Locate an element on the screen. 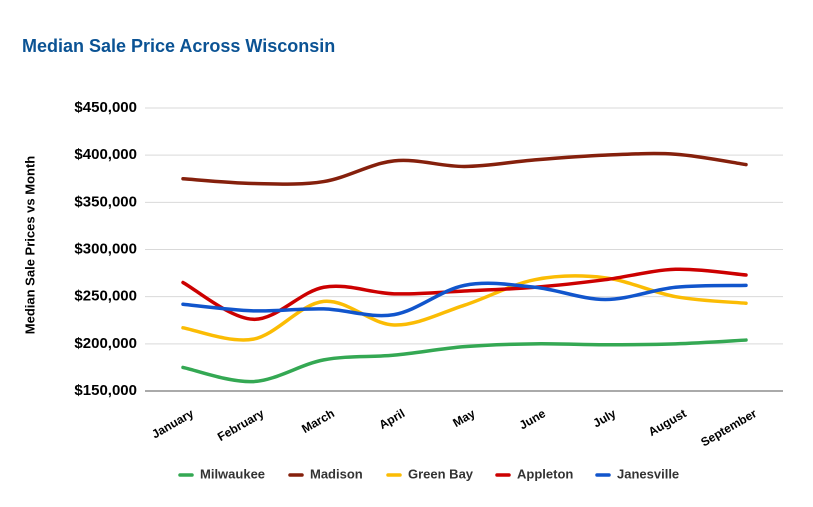  y-axis-label: Median Sale Prices vs Month is located at coordinates (29, 245).